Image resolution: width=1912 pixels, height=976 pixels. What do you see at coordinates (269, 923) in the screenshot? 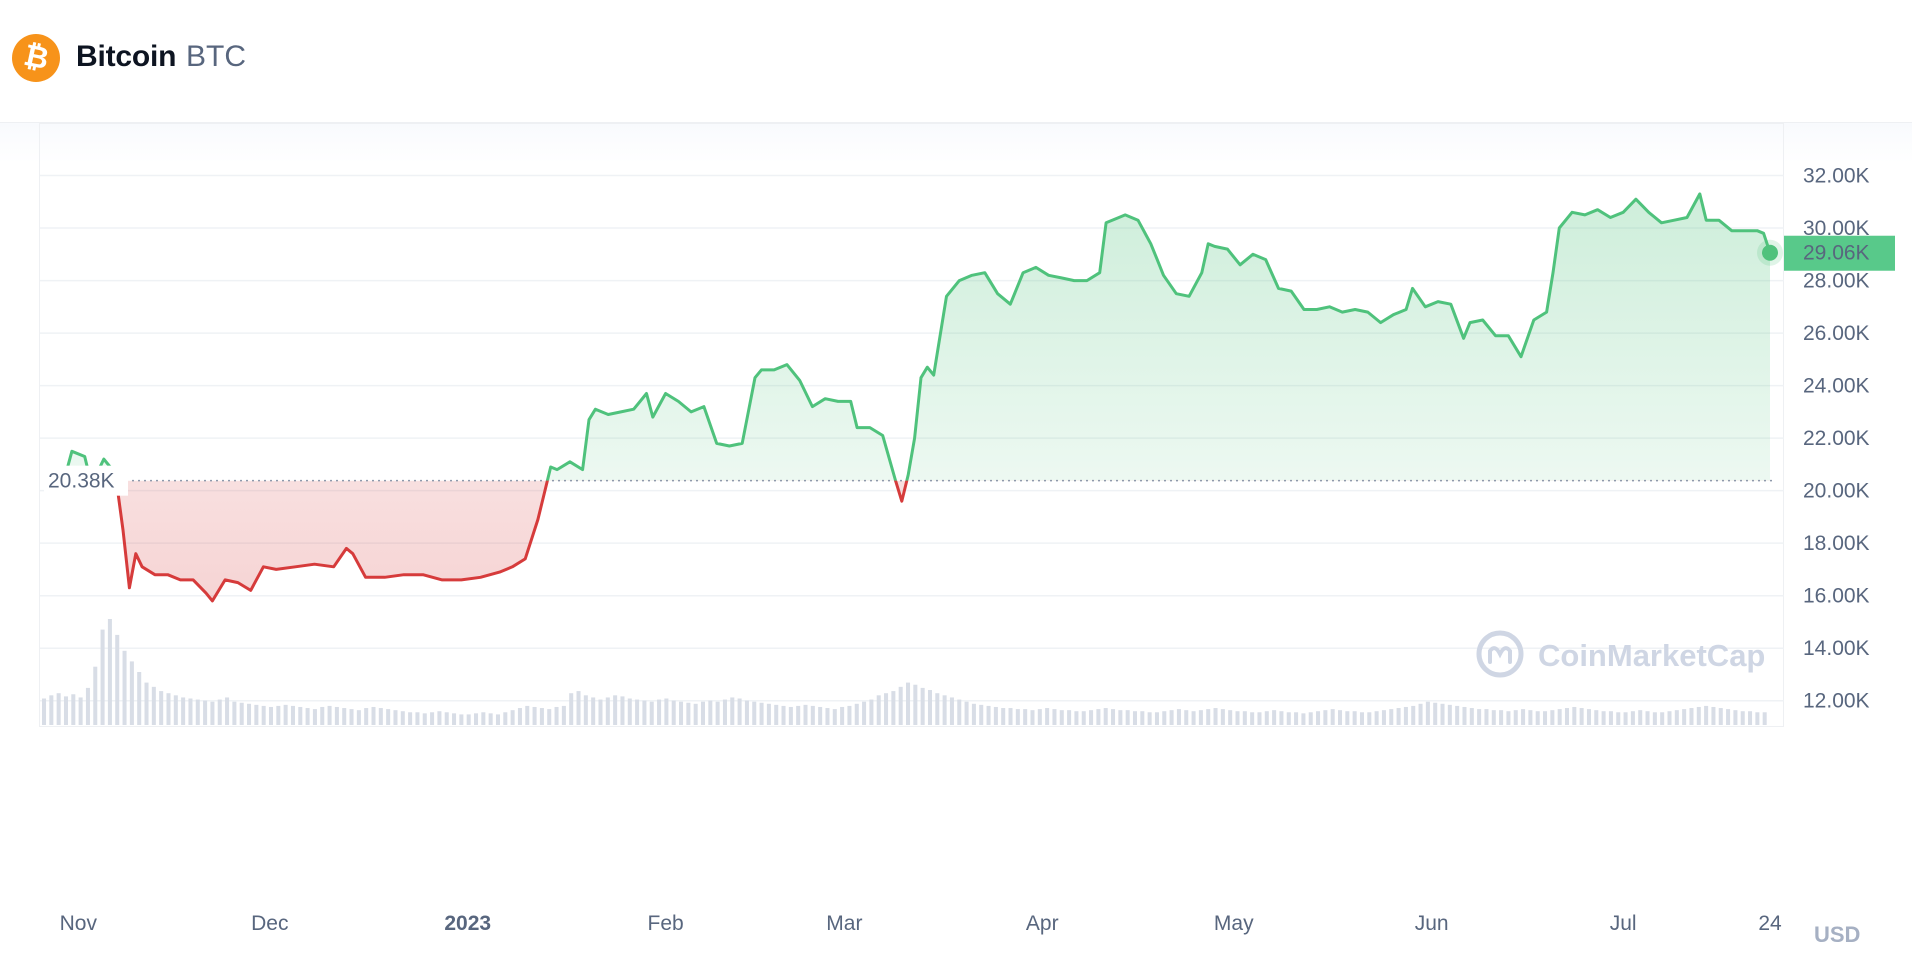
I see `x-tick-label: Dec` at bounding box center [269, 923].